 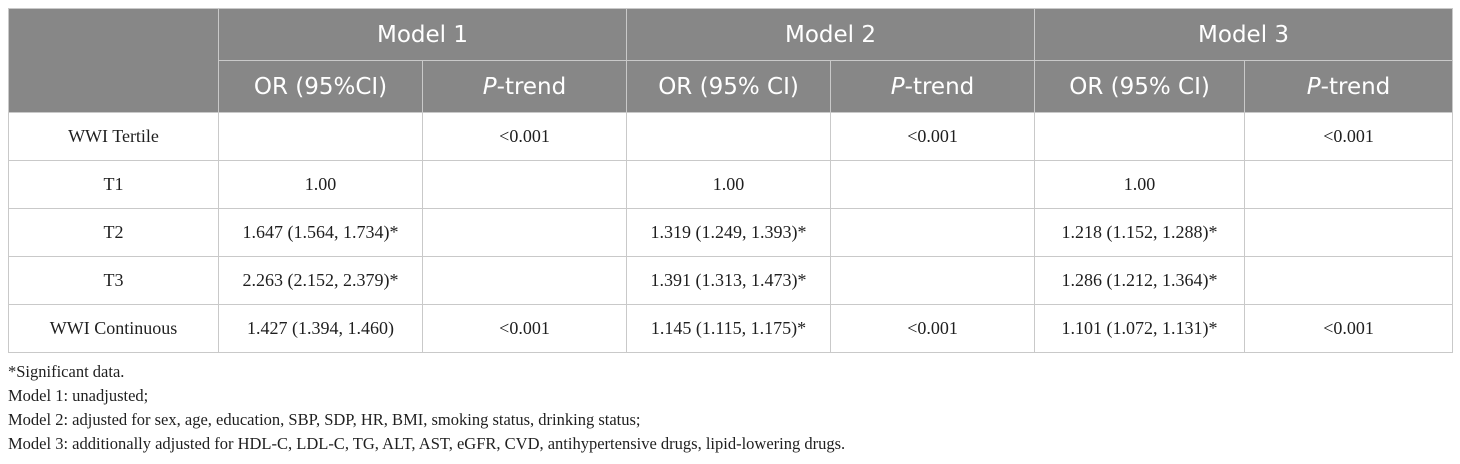 I want to click on header-model-1: Model 1, so click(x=422, y=34).